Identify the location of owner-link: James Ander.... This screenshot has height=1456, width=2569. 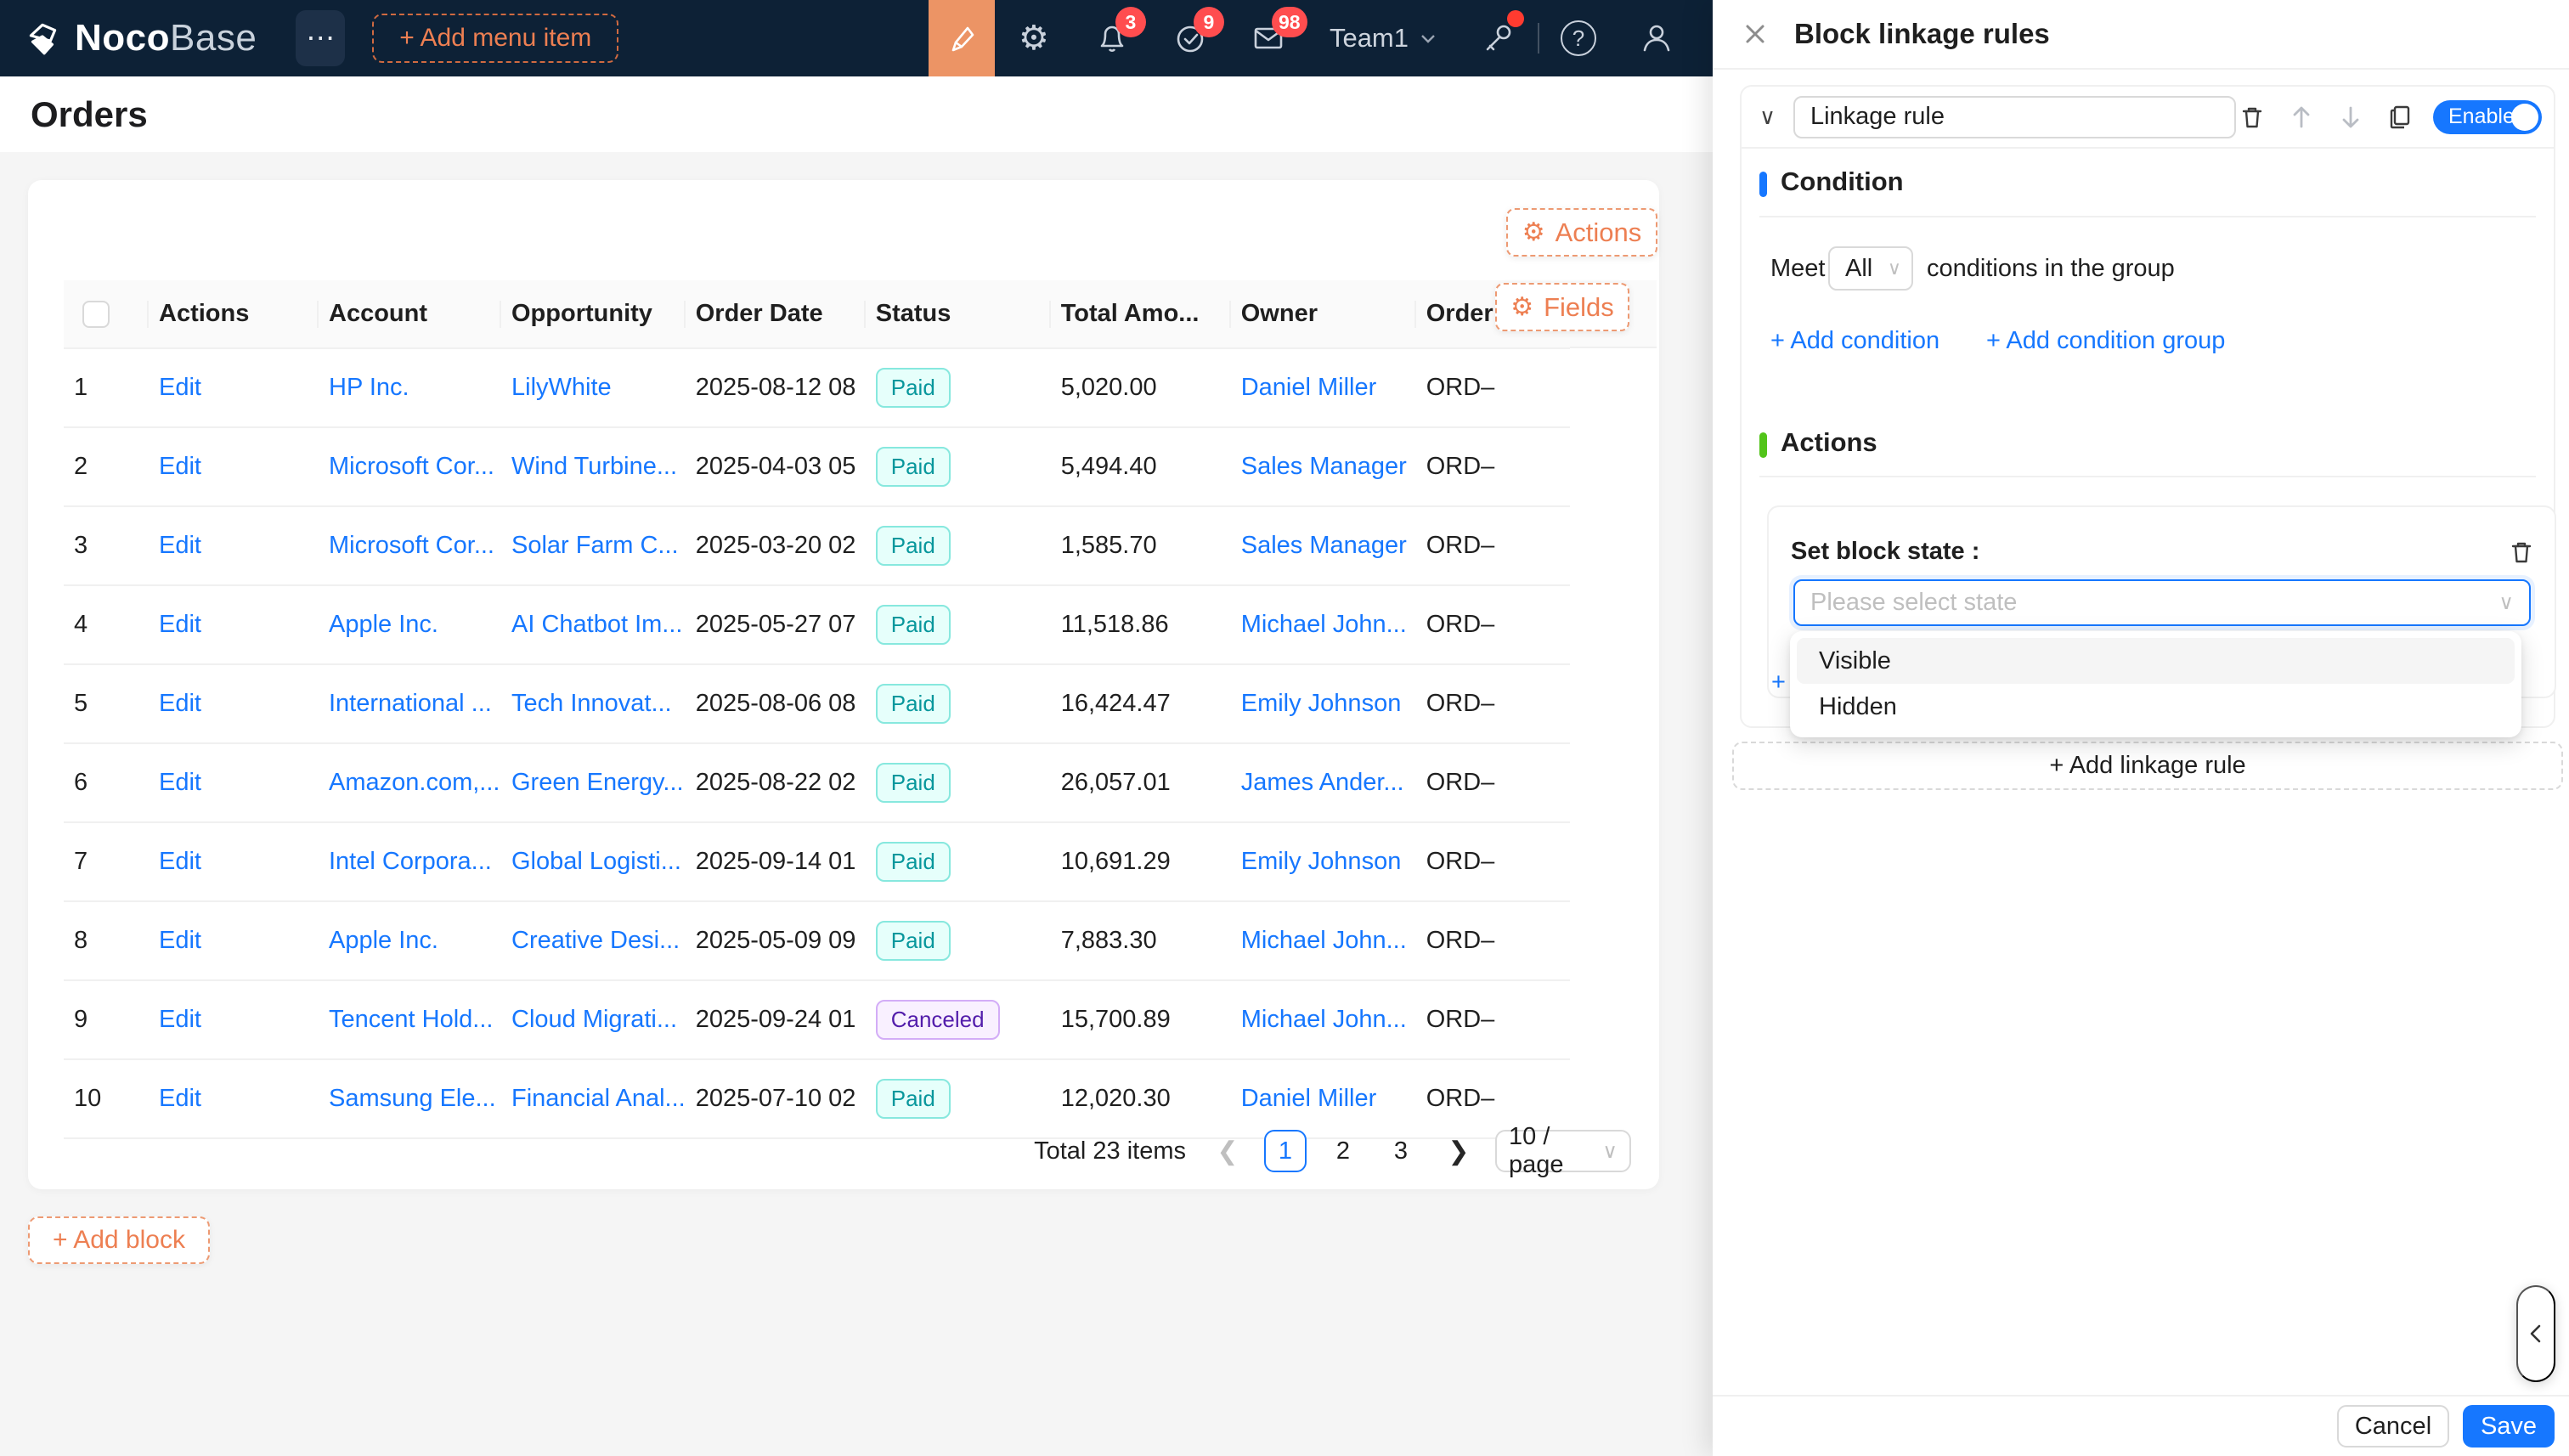
(1322, 782).